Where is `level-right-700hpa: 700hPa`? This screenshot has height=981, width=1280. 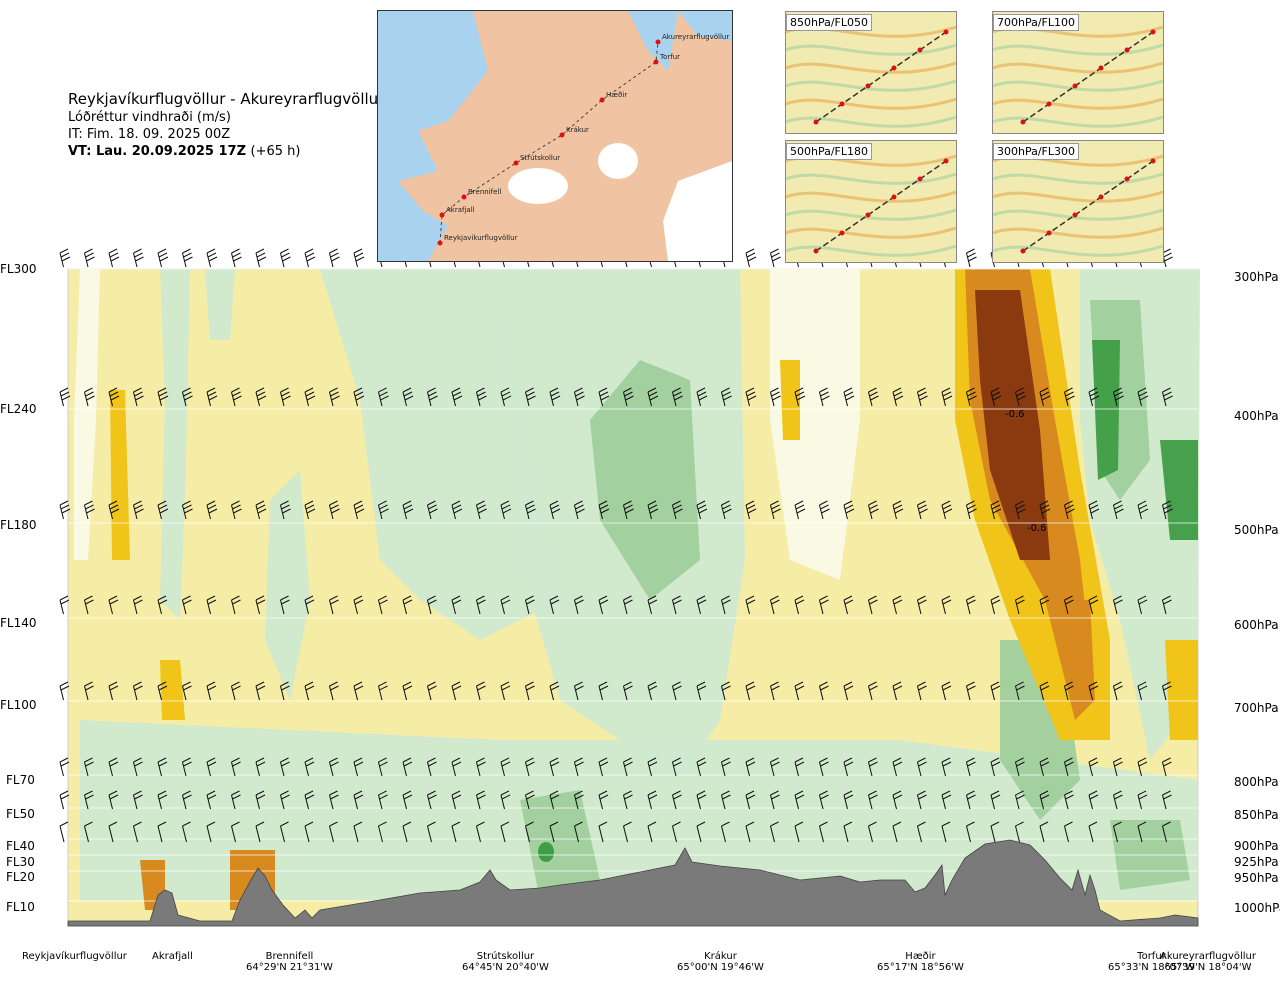 level-right-700hpa: 700hPa is located at coordinates (1256, 708).